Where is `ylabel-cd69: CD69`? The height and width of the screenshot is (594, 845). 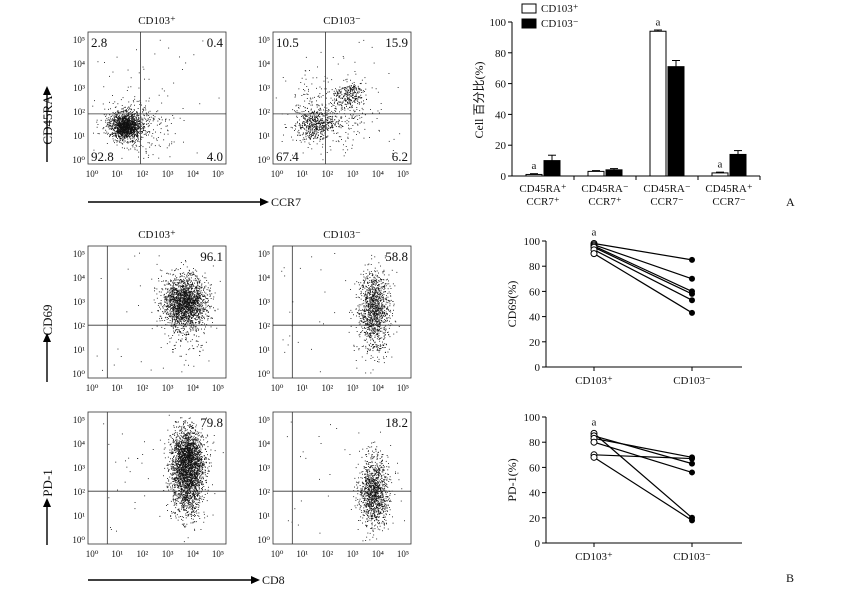 ylabel-cd69: CD69 is located at coordinates (47, 319).